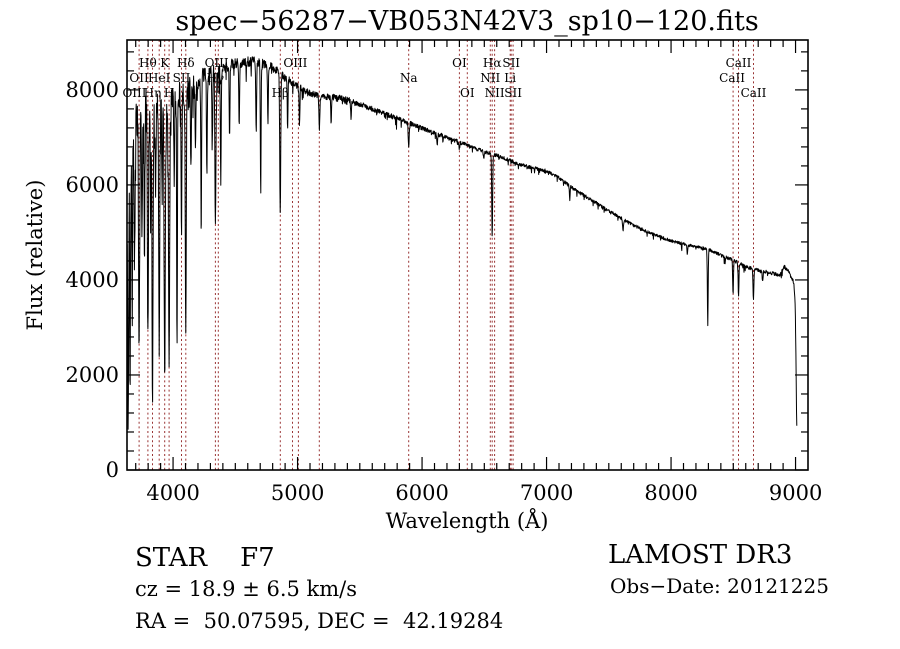 The image size is (900, 649). What do you see at coordinates (169, 93) in the screenshot?
I see `line-label-H: H` at bounding box center [169, 93].